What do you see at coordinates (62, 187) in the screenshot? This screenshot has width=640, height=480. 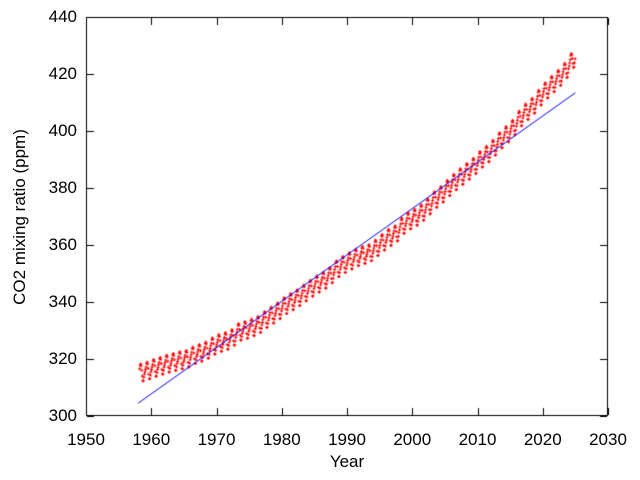 I see `y-tick-label: 380` at bounding box center [62, 187].